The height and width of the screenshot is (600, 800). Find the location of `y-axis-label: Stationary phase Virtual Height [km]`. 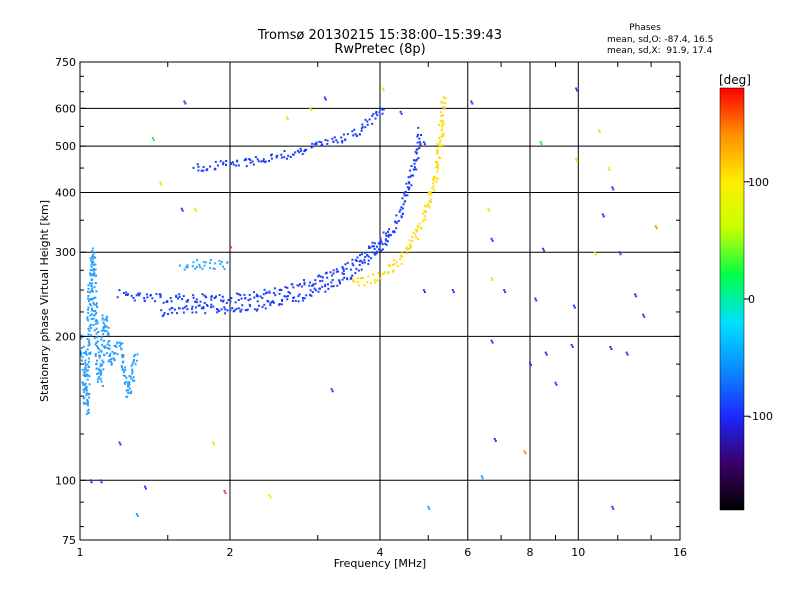

y-axis-label: Stationary phase Virtual Height [km] is located at coordinates (44, 301).